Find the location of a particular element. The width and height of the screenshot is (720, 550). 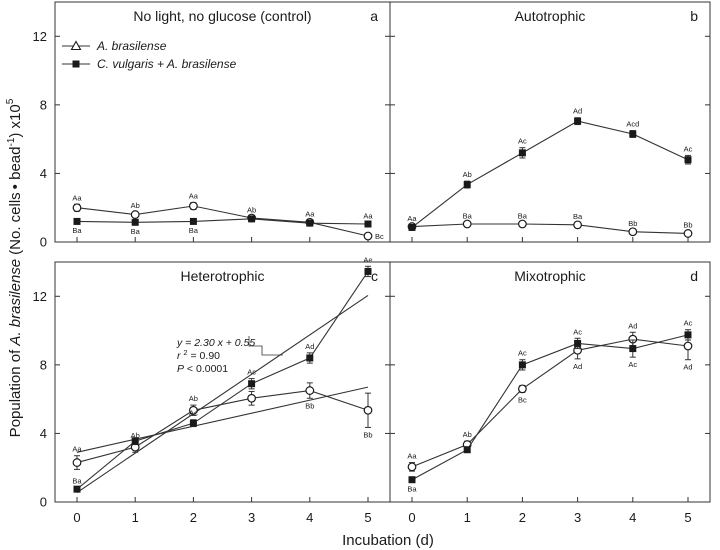

panel-d-letter: d is located at coordinates (694, 276).